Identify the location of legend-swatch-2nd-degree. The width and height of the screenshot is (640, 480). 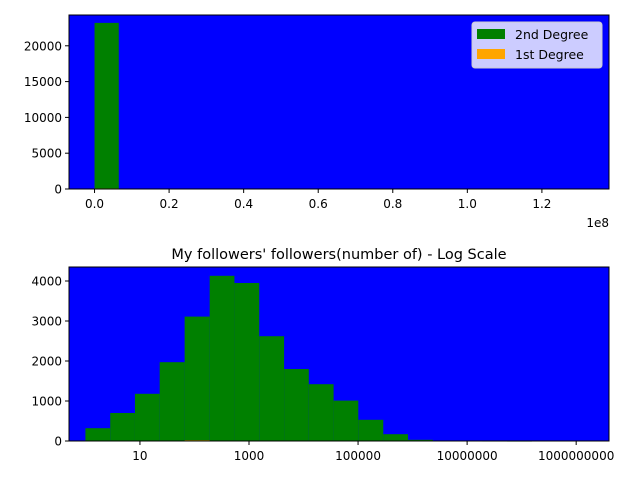
(491, 34).